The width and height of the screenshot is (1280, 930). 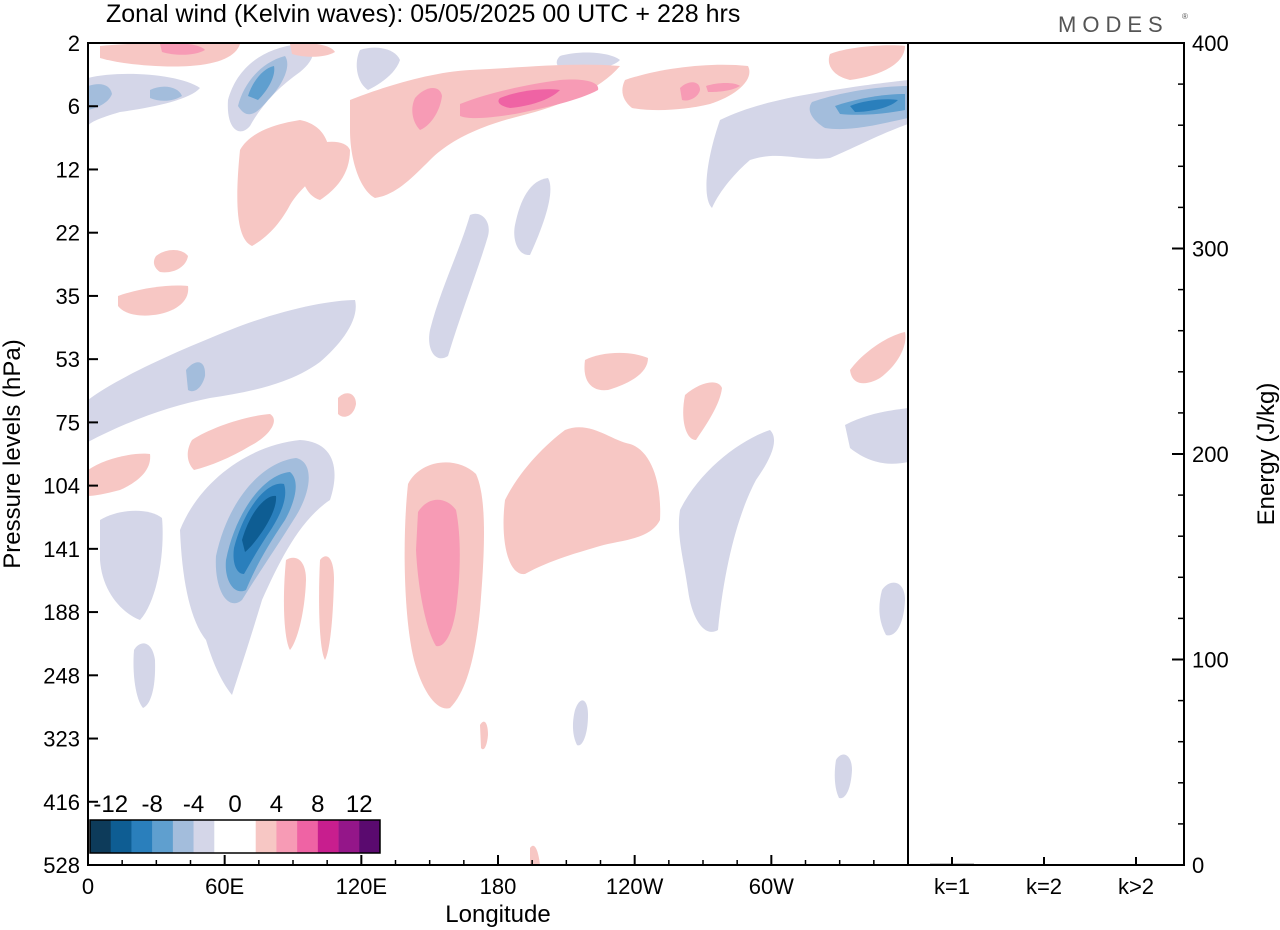 I want to click on energy-axis-label: Energy (J/kg), so click(x=1266, y=454).